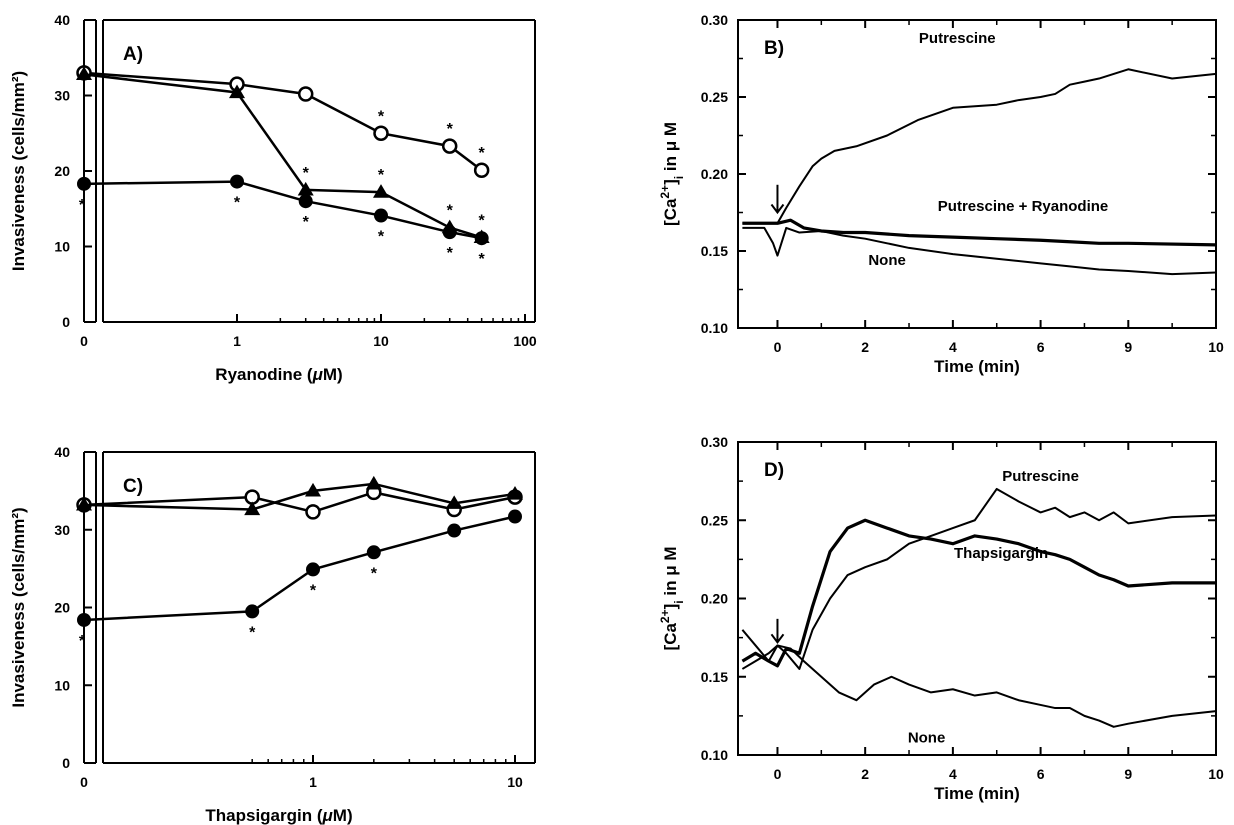 This screenshot has height=825, width=1234. I want to click on x-axis-label: Thapsigargin (μM), so click(278, 815).